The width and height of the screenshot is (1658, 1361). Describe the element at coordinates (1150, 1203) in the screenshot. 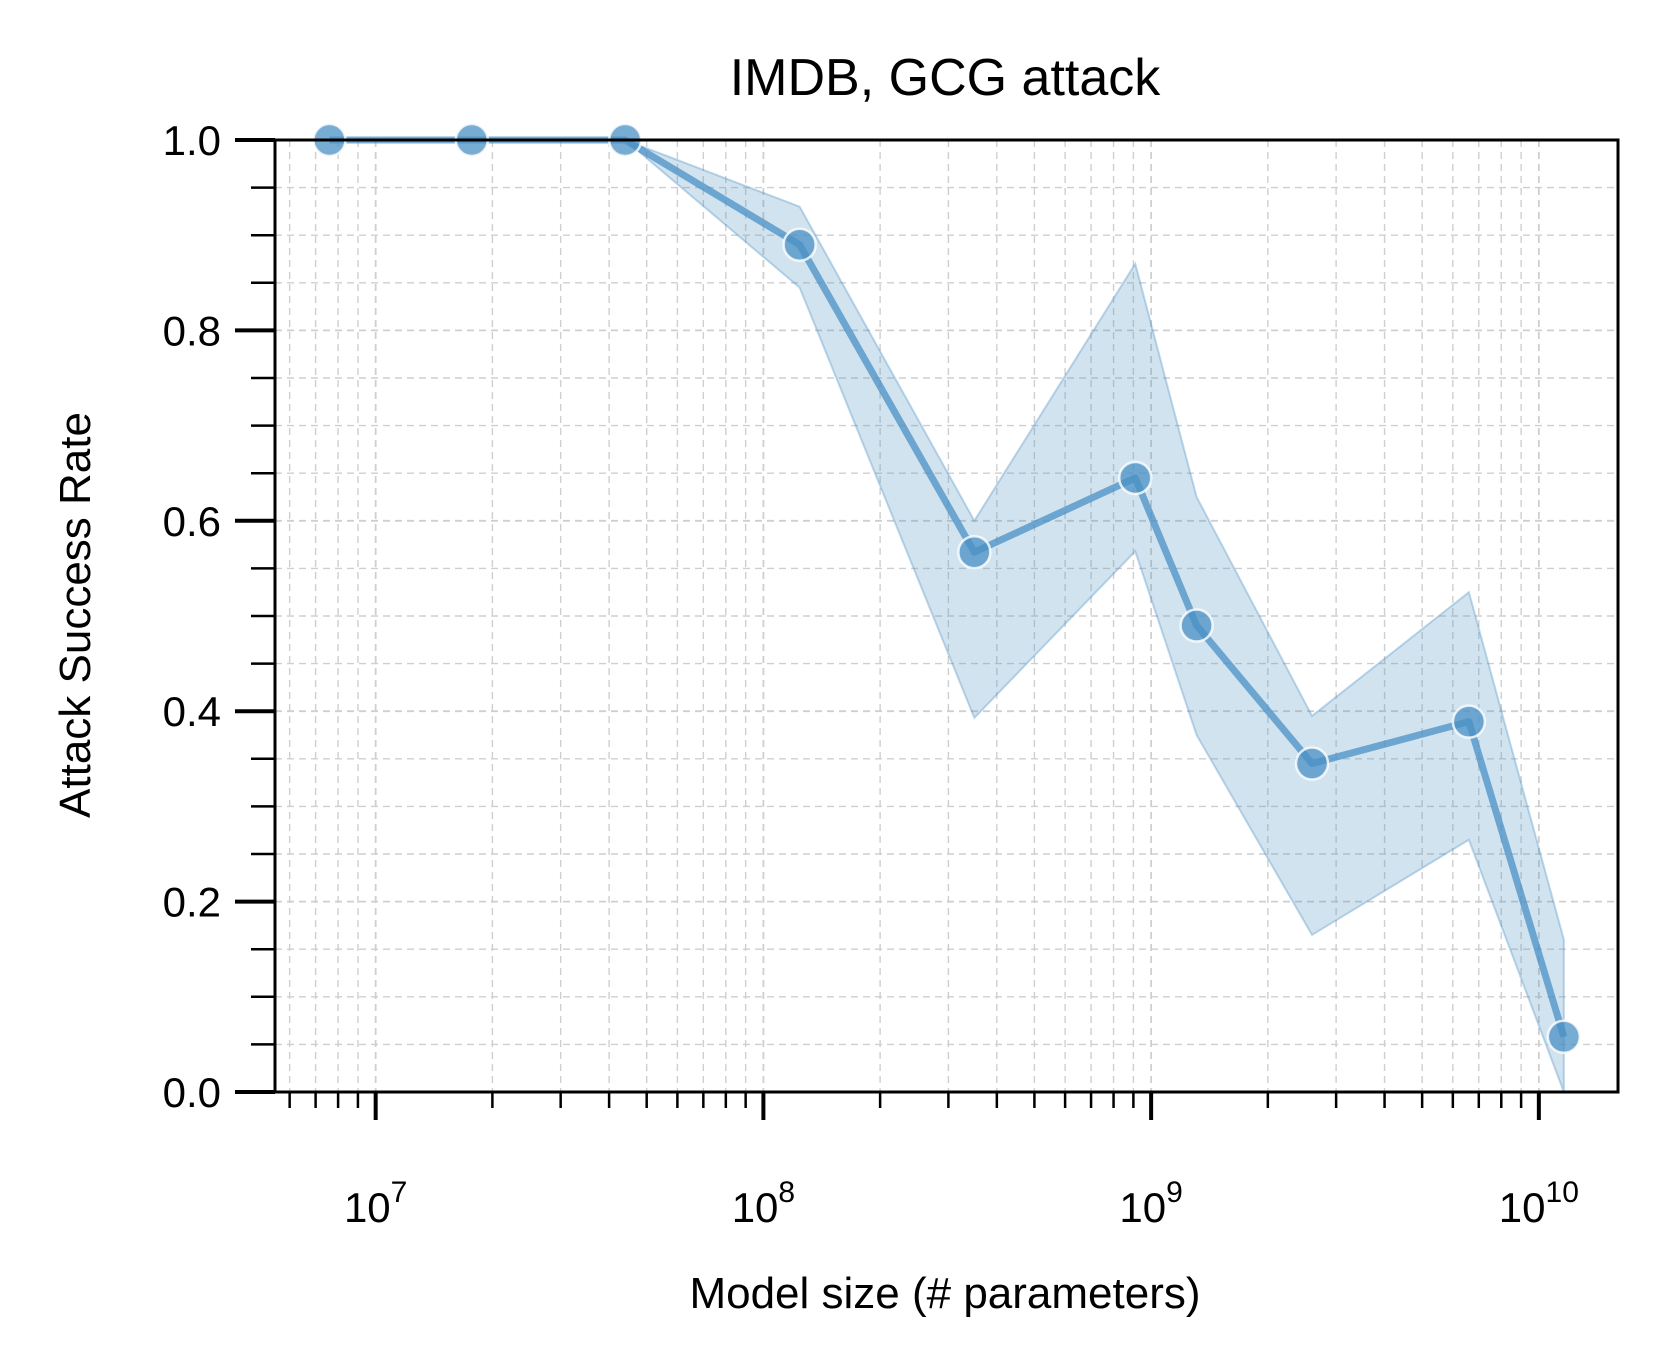

I see `x-tick-label: 10⁹` at that location.